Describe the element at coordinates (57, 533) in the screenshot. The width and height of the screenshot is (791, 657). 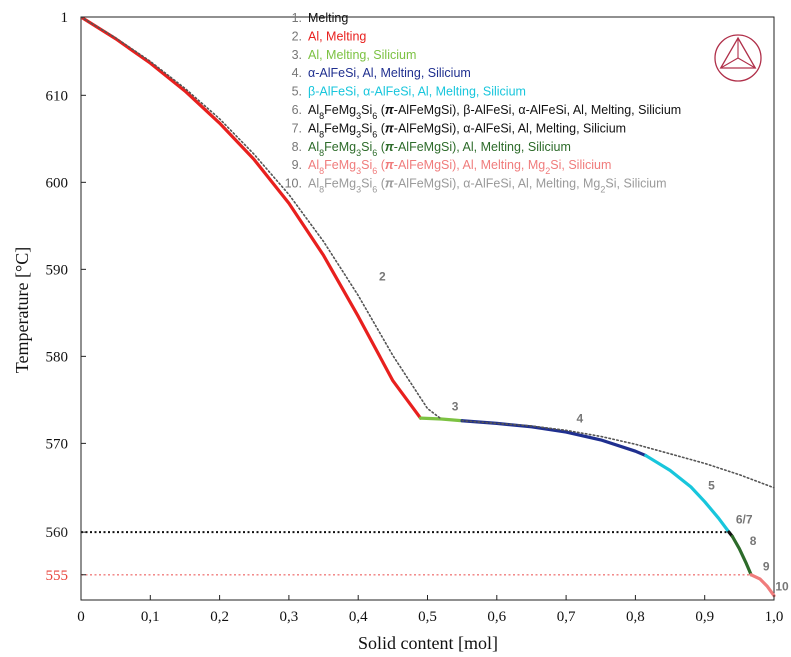
I see `y-tick-label: 560` at that location.